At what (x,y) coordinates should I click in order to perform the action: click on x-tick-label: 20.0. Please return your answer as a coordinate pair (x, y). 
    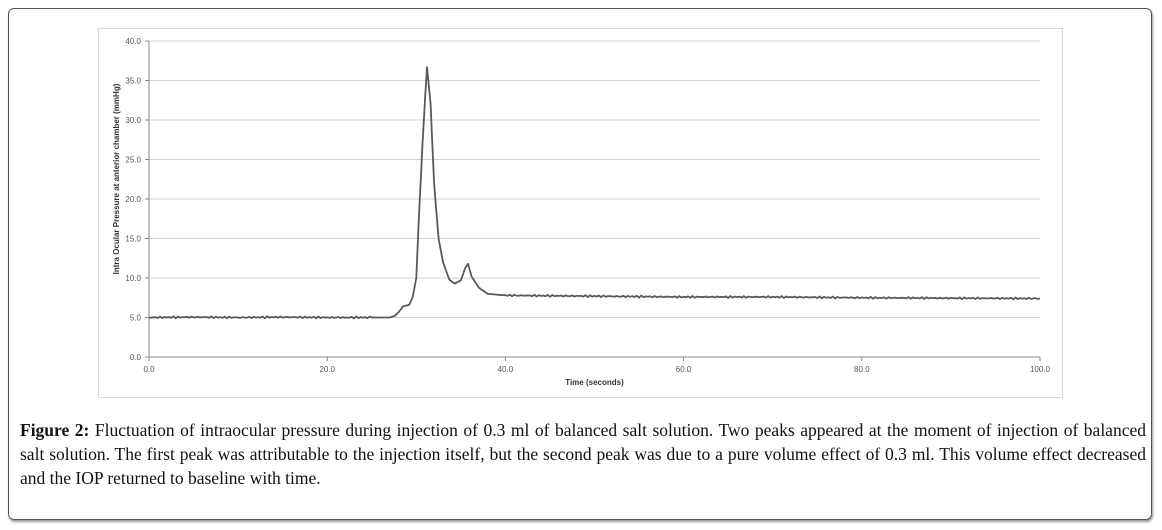
    Looking at the image, I should click on (327, 369).